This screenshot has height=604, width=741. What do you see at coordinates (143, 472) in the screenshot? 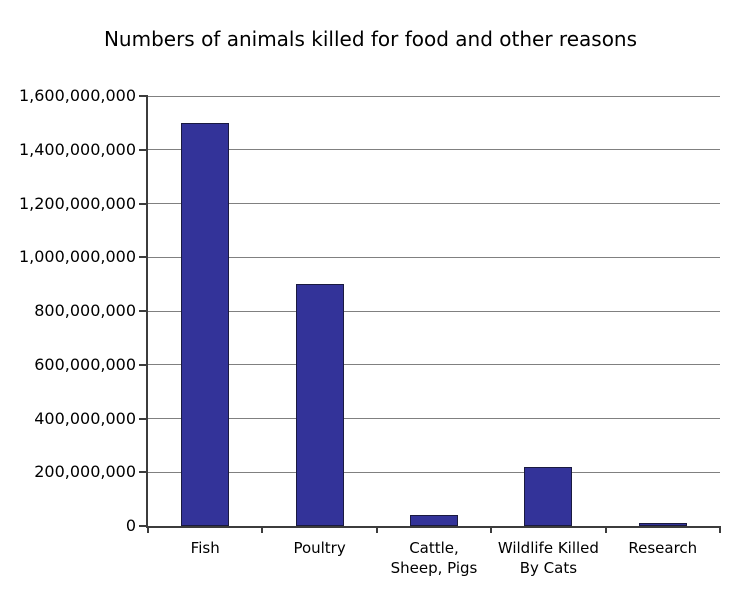
I see `y-tick-200m` at bounding box center [143, 472].